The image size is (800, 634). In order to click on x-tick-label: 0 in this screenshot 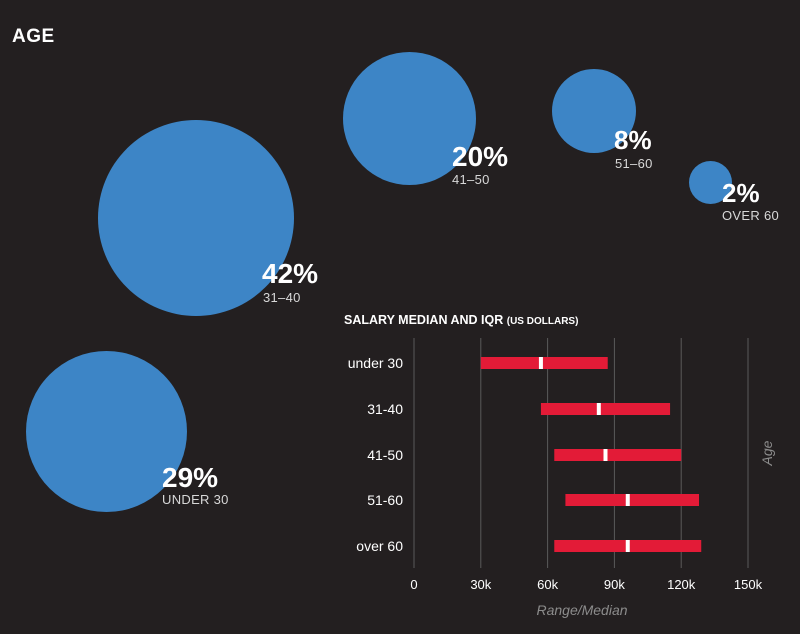, I will do `click(413, 584)`.